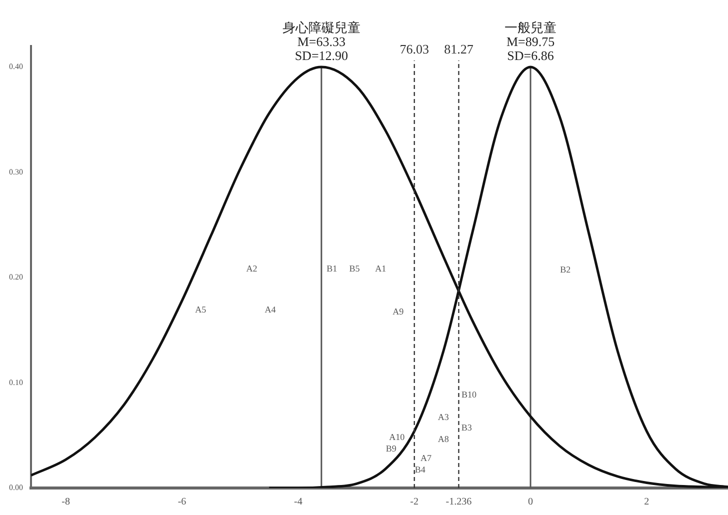  Describe the element at coordinates (466, 427) in the screenshot. I see `annotation: B3` at that location.